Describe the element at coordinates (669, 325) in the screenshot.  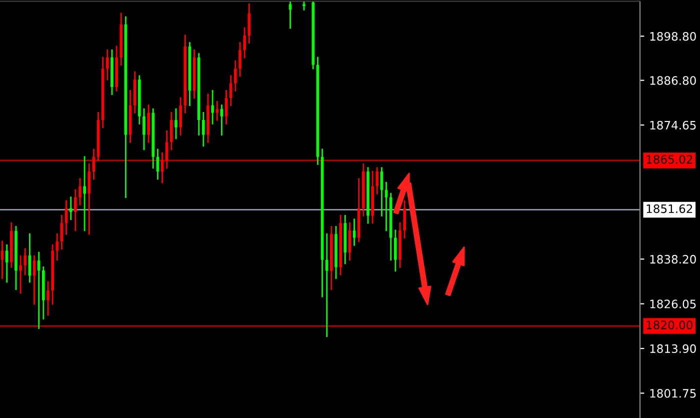
I see `ref-line-label: 1820.00` at that location.